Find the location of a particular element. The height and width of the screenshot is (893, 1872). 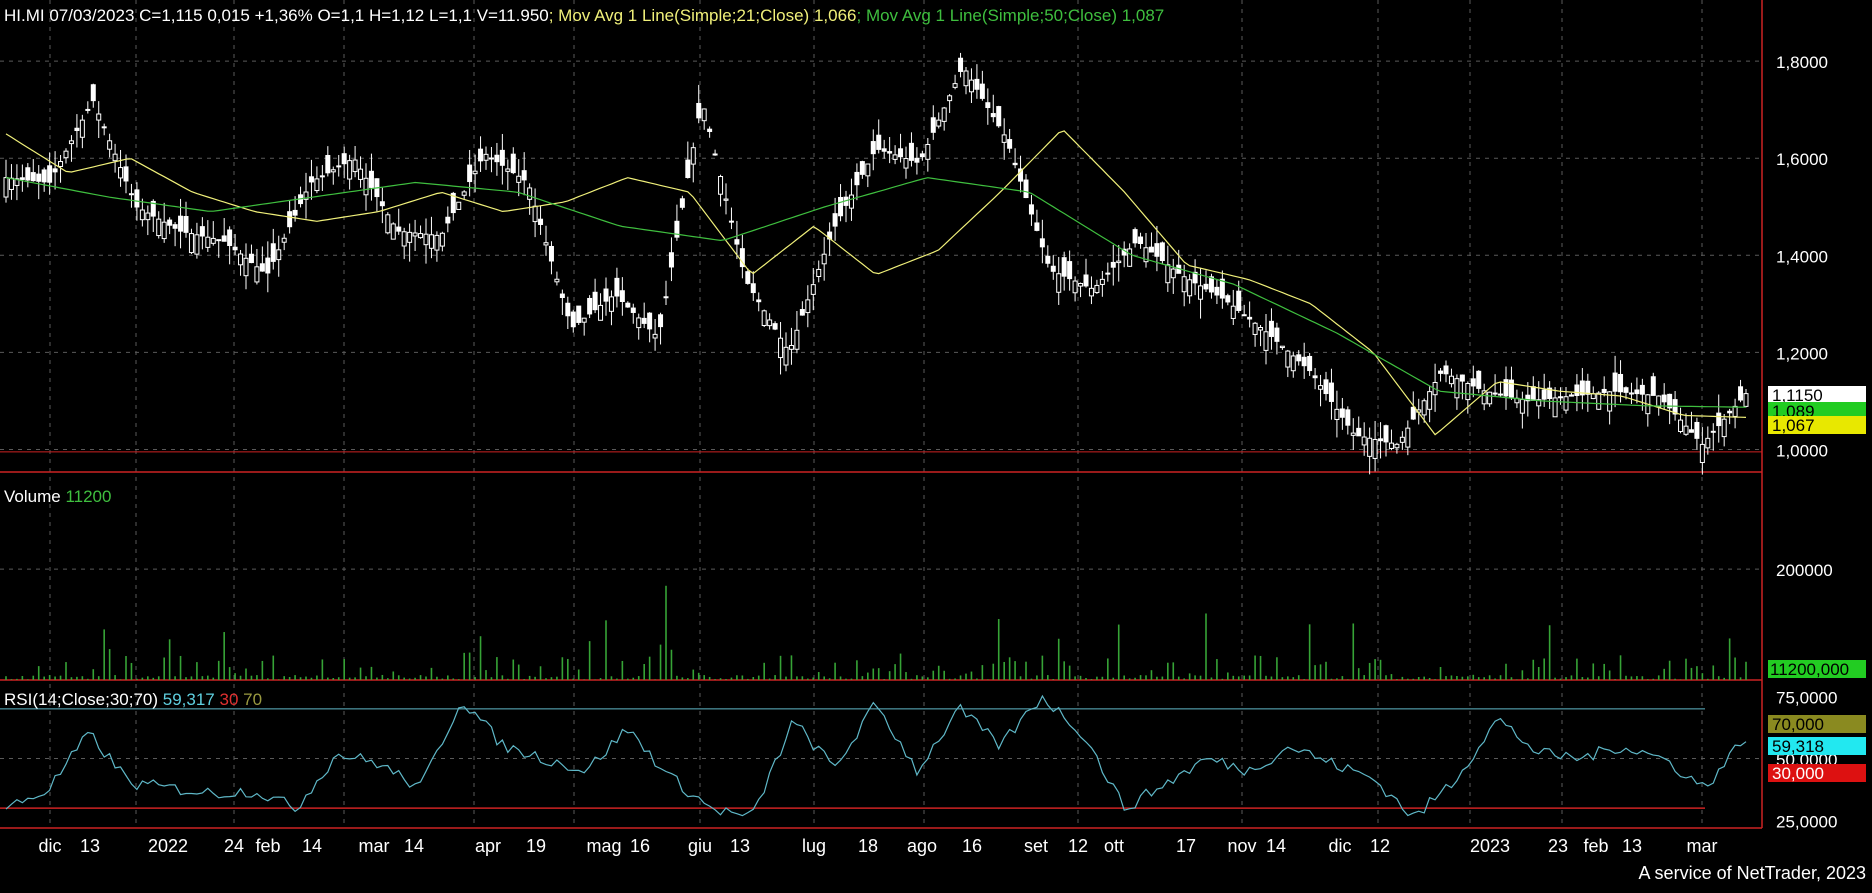

x-label-16: ago is located at coordinates (922, 846).